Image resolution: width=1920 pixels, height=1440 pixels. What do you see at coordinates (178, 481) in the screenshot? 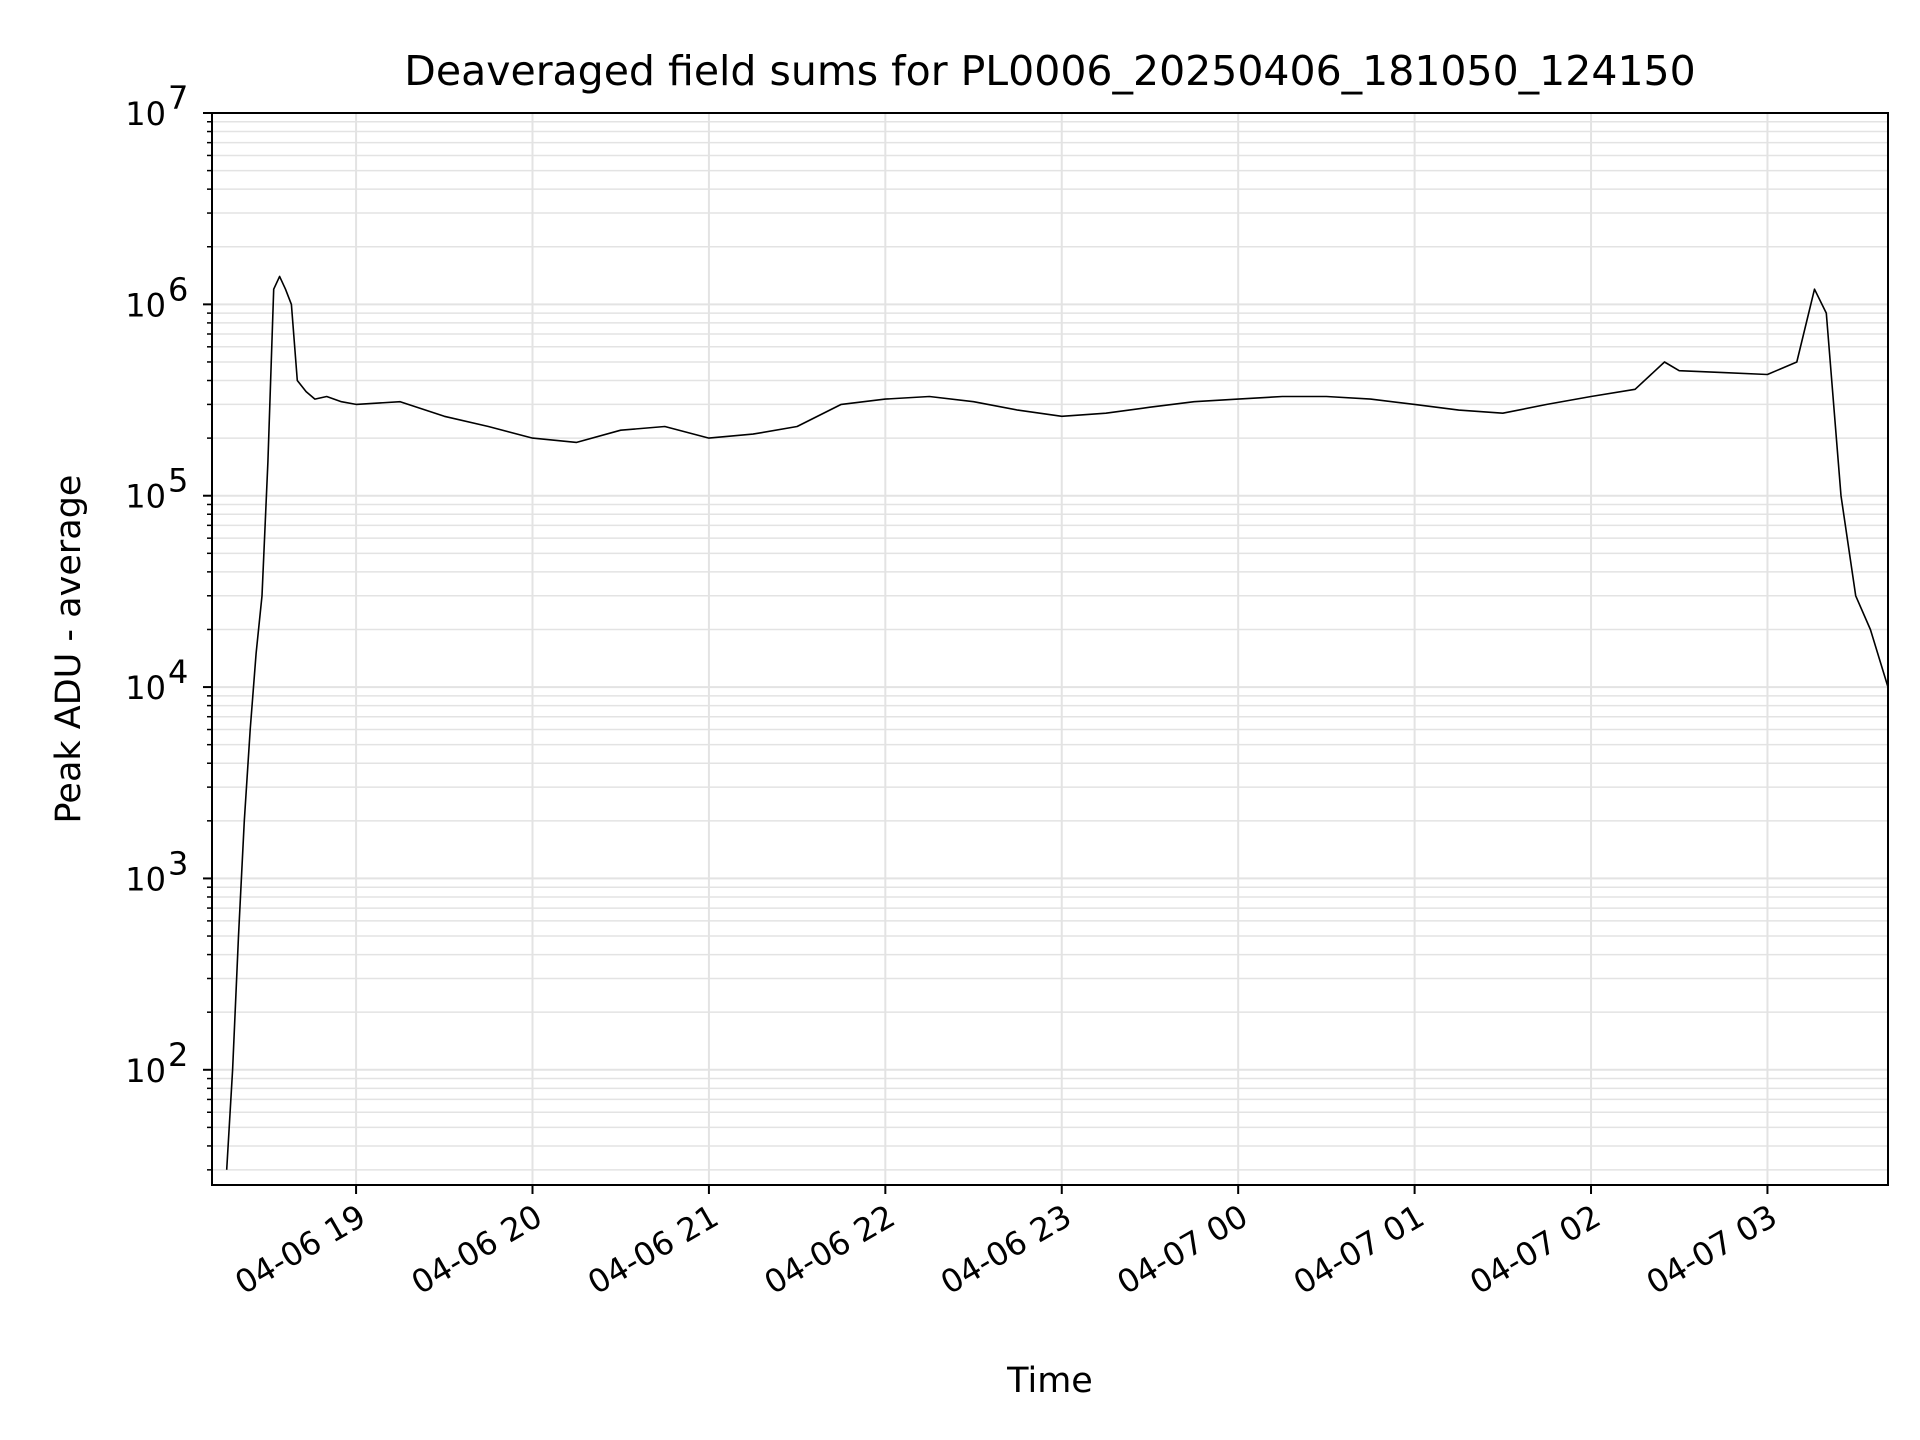
I see `y-tick-label-exponent: 5` at bounding box center [178, 481].